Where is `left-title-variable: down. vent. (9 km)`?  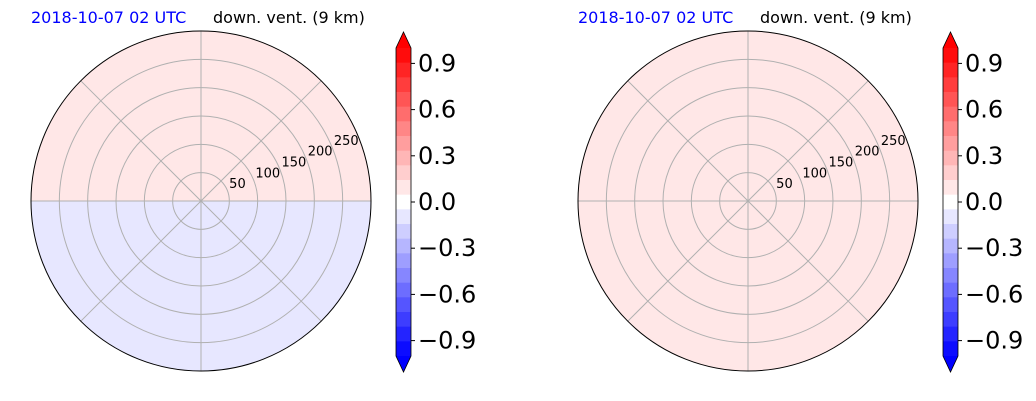 left-title-variable: down. vent. (9 km) is located at coordinates (289, 17).